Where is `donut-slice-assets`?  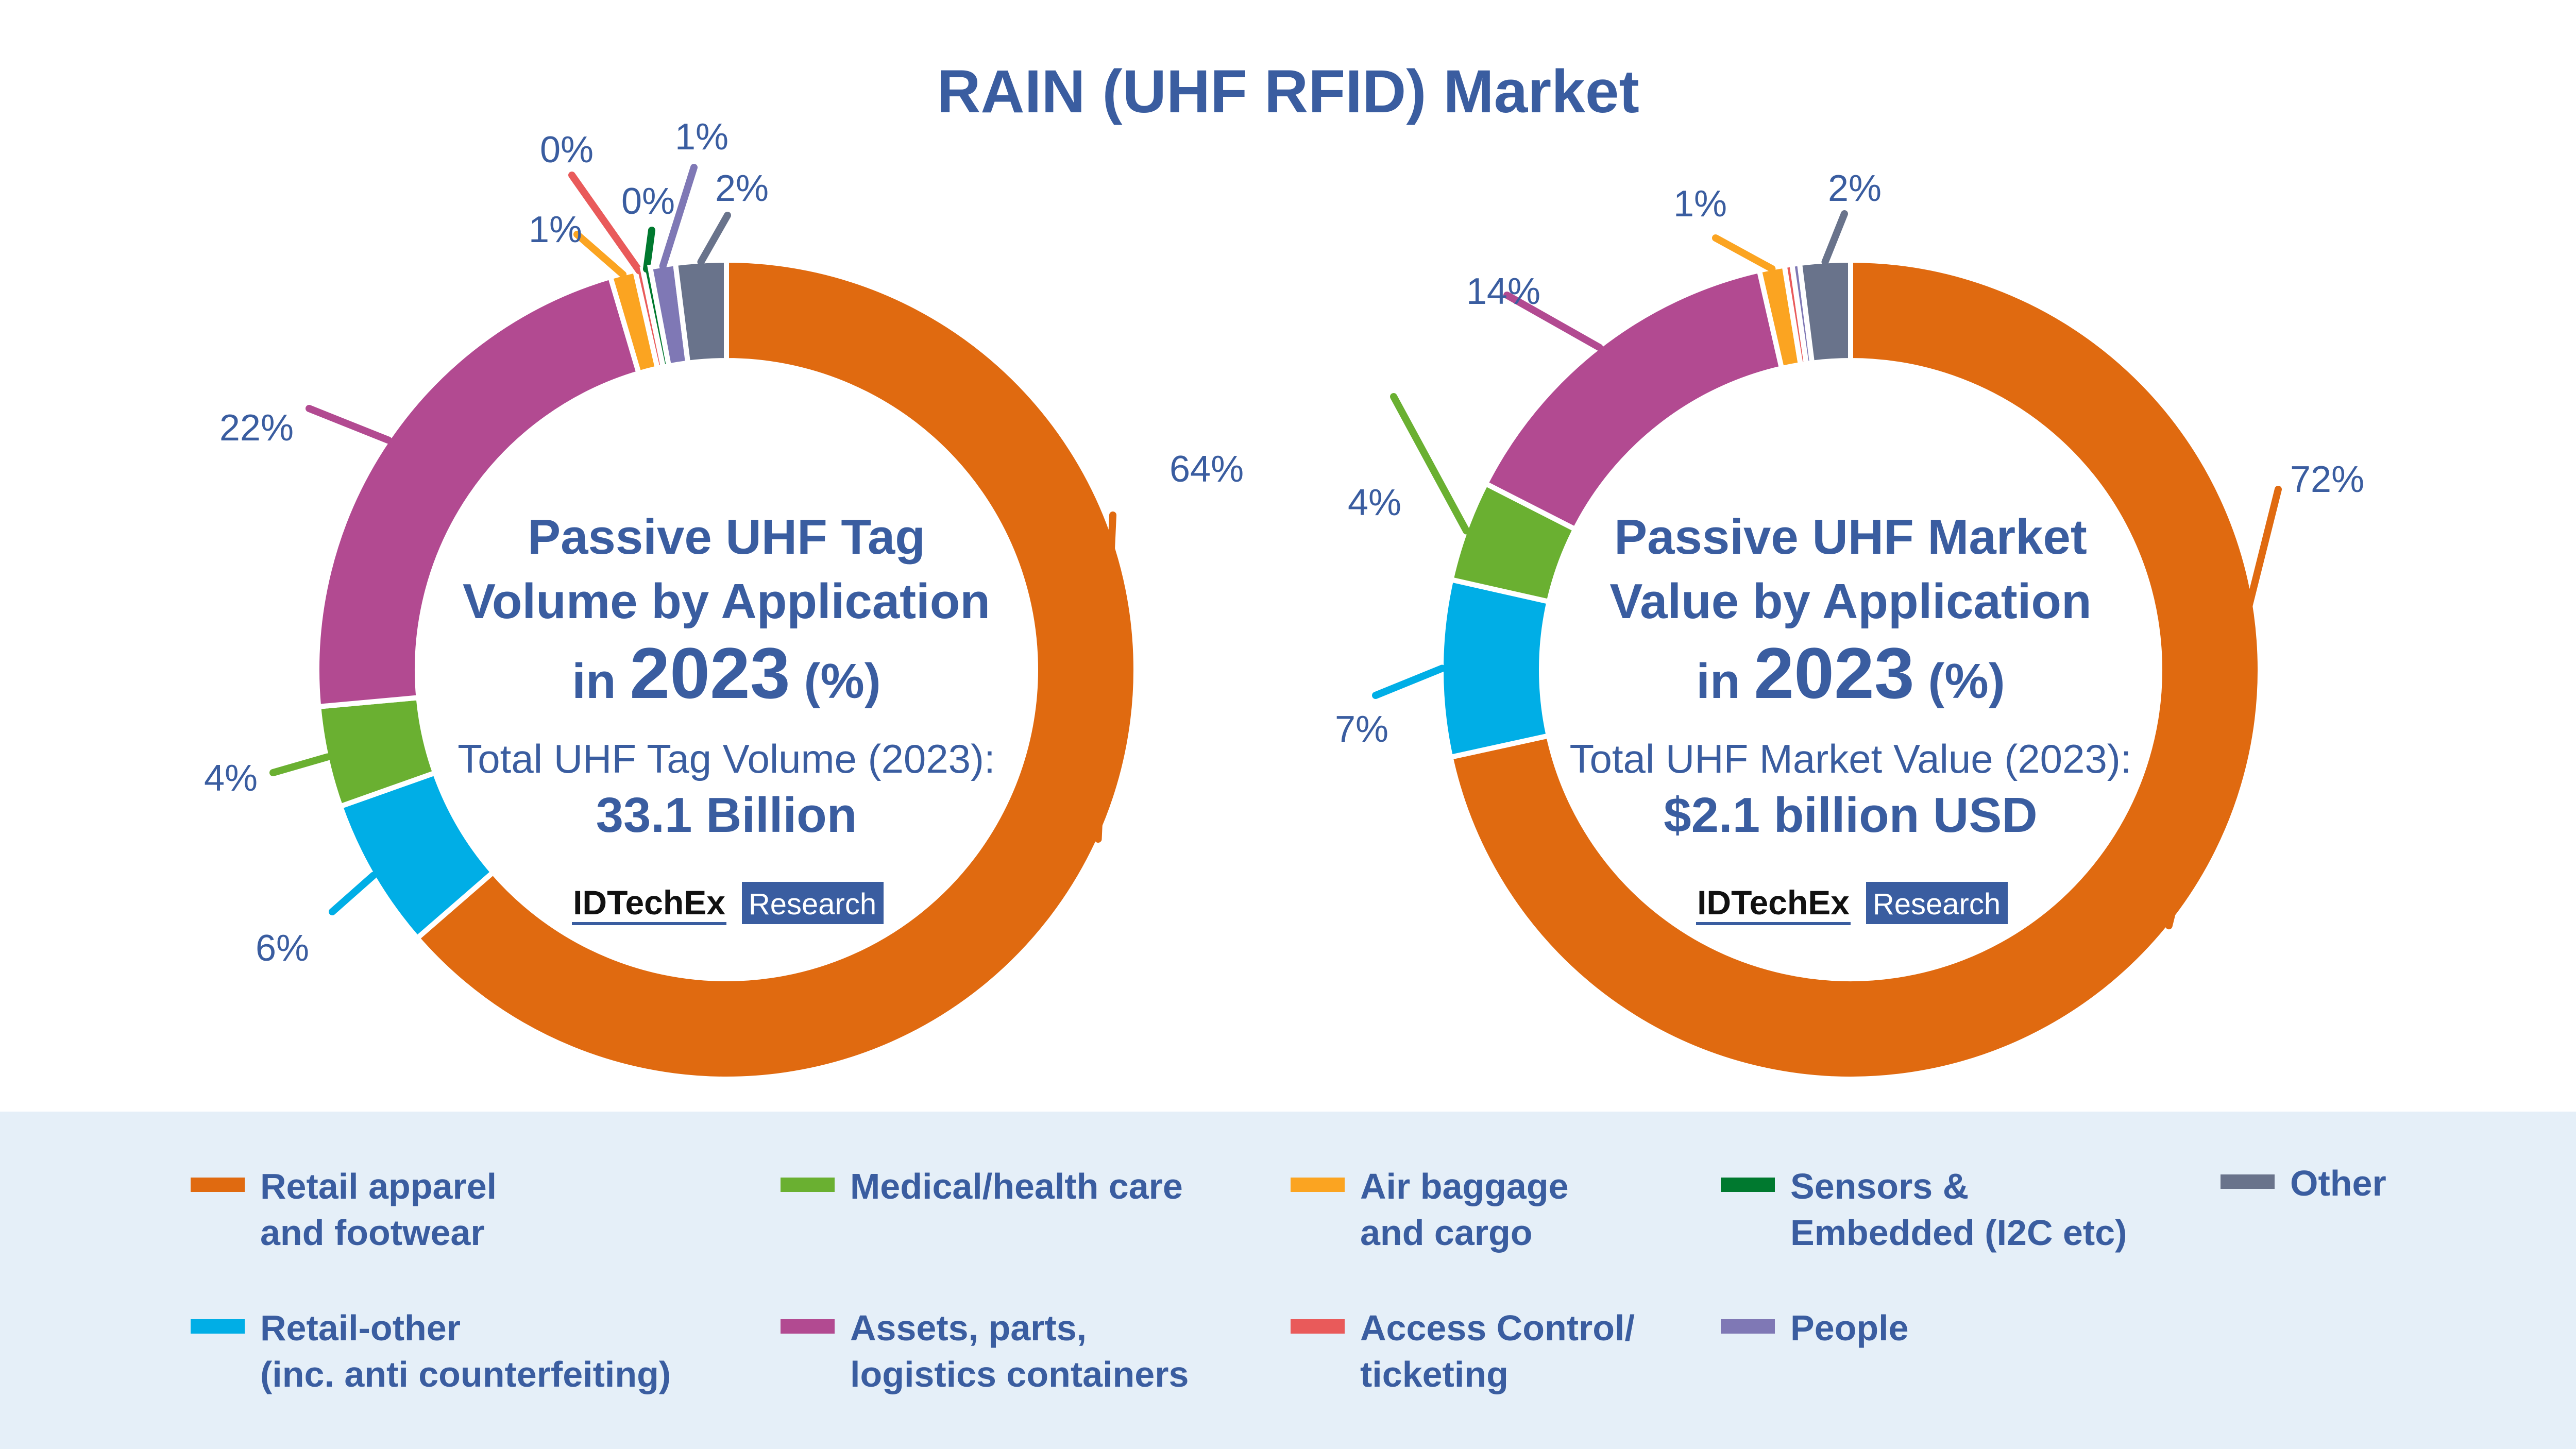
donut-slice-assets is located at coordinates (478, 492).